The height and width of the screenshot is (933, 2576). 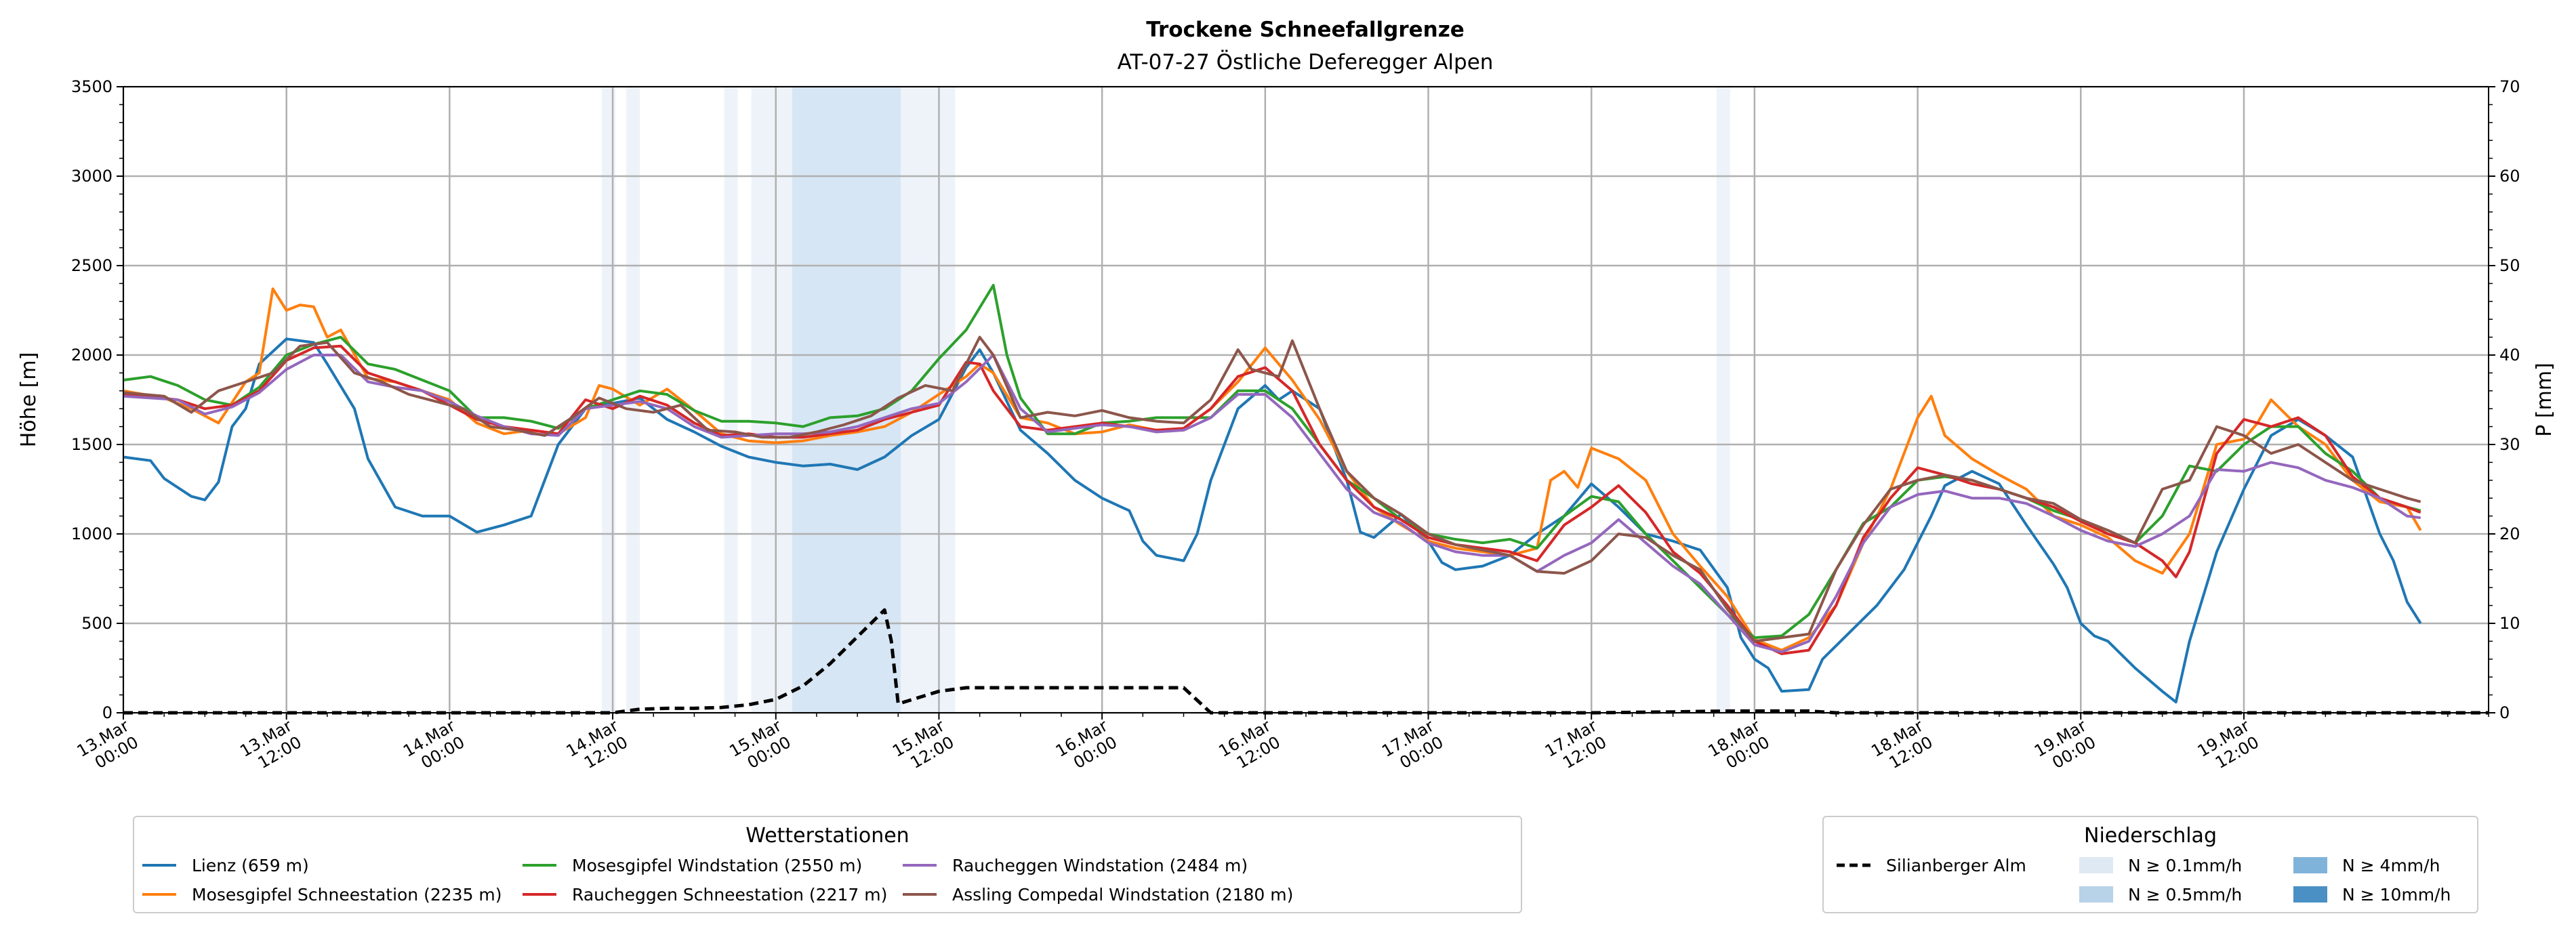 What do you see at coordinates (1956, 865) in the screenshot?
I see `precip-legend-station-label: Silianberger Alm` at bounding box center [1956, 865].